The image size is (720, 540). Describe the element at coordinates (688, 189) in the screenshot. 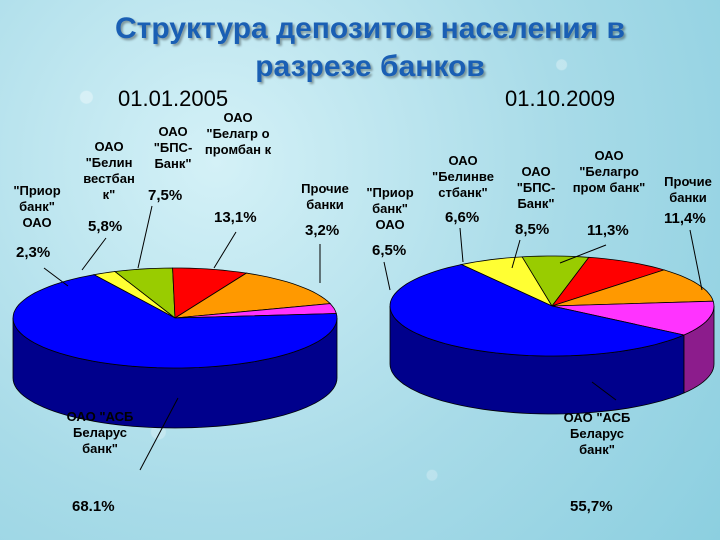

I see `label-other-2009: Прочие банки` at that location.